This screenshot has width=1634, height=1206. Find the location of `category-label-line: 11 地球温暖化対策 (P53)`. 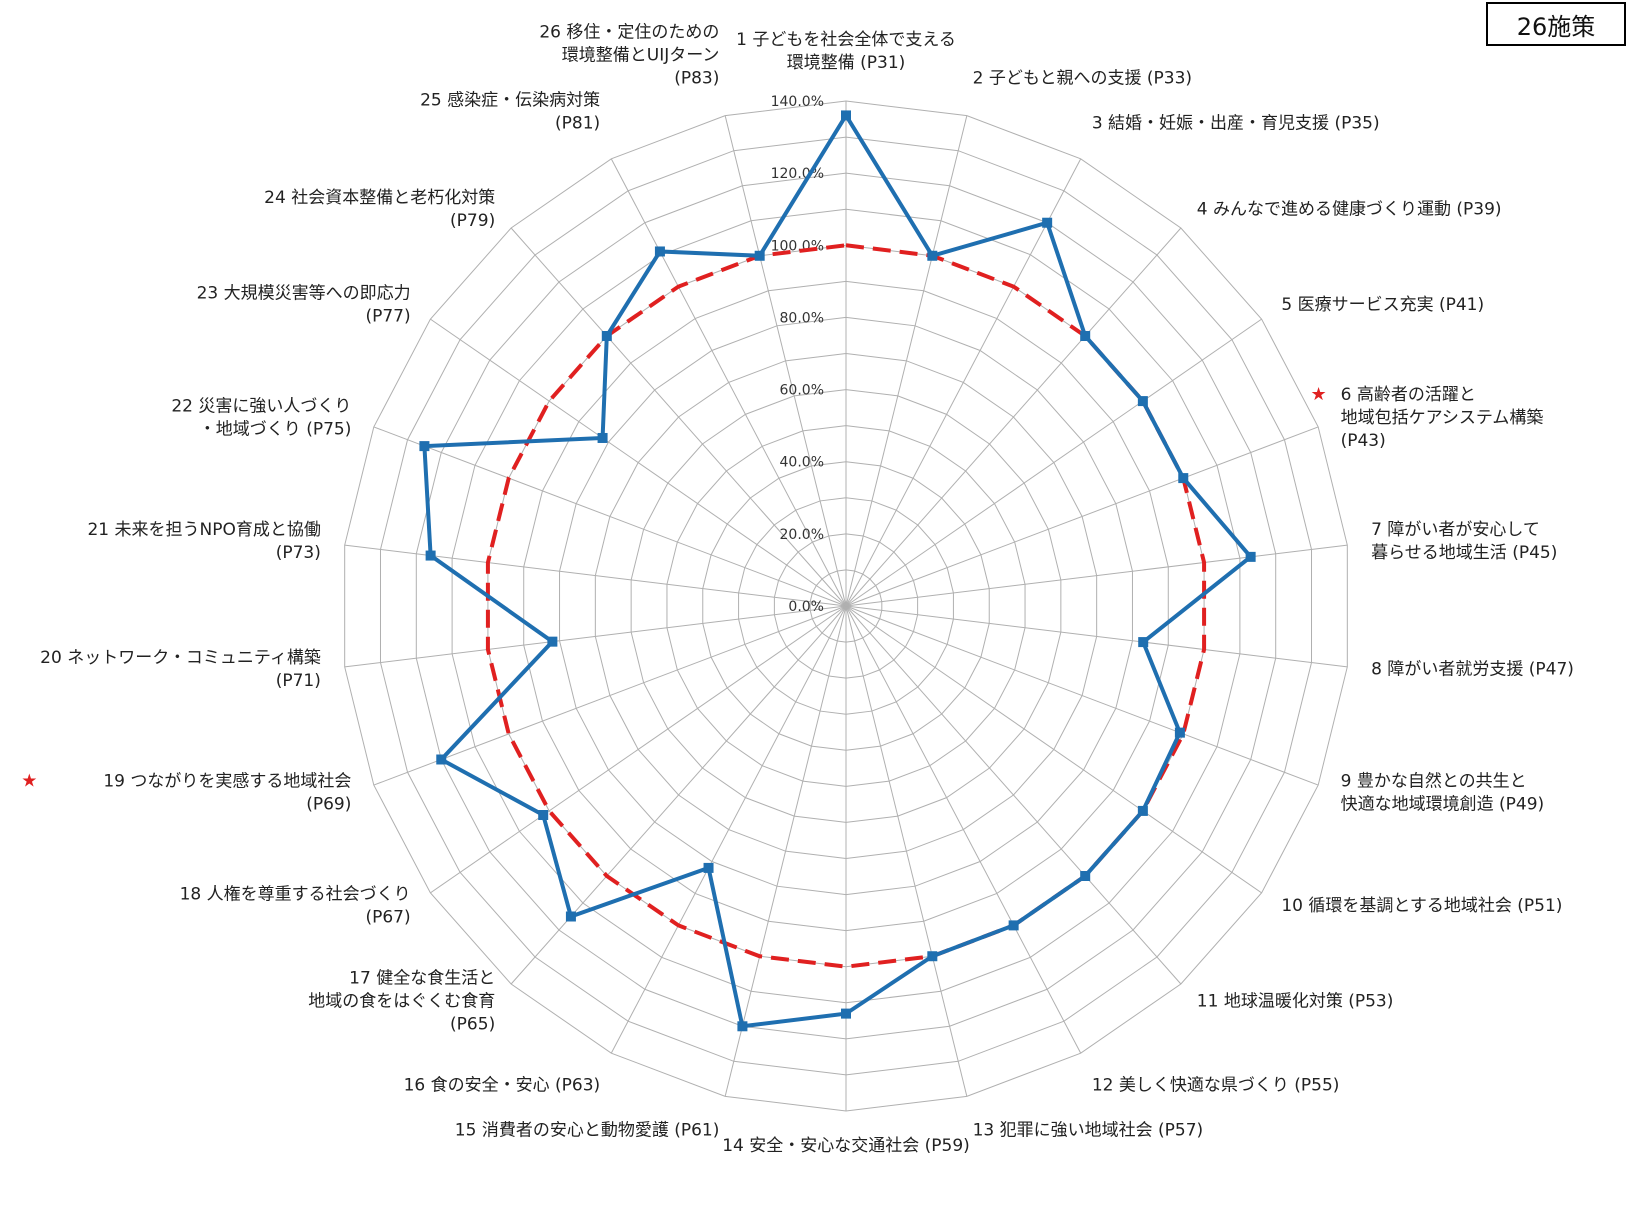

category-label-line: 11 地球温暖化対策 (P53) is located at coordinates (1295, 1001).